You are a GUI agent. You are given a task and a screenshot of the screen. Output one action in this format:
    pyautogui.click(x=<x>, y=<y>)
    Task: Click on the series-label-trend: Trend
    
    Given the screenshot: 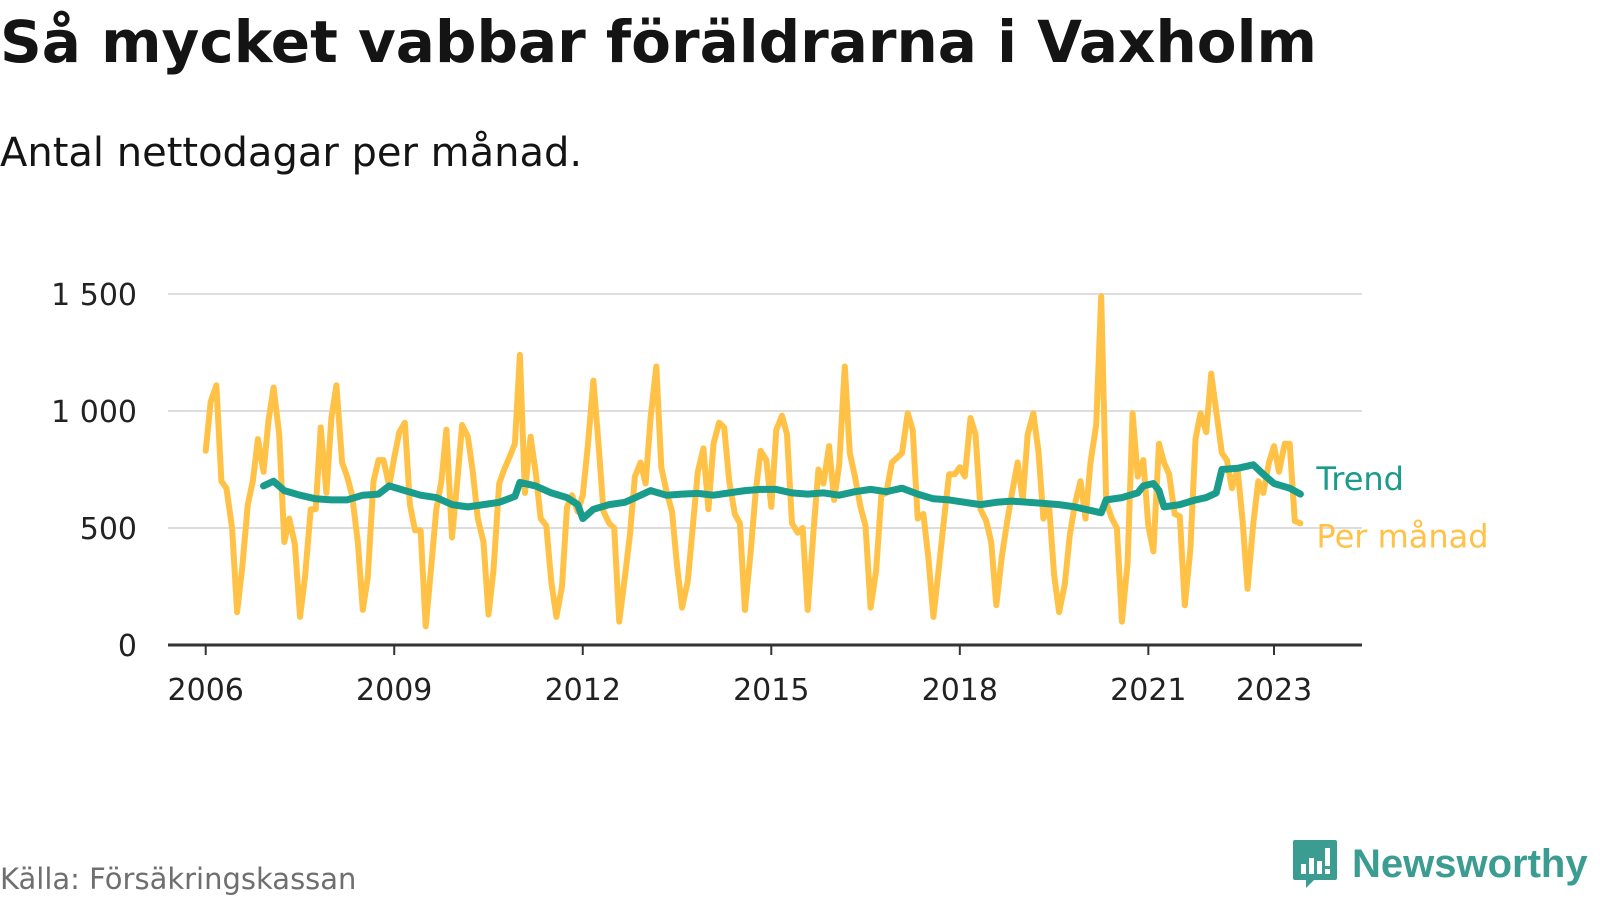 What is the action you would take?
    pyautogui.click(x=1359, y=479)
    